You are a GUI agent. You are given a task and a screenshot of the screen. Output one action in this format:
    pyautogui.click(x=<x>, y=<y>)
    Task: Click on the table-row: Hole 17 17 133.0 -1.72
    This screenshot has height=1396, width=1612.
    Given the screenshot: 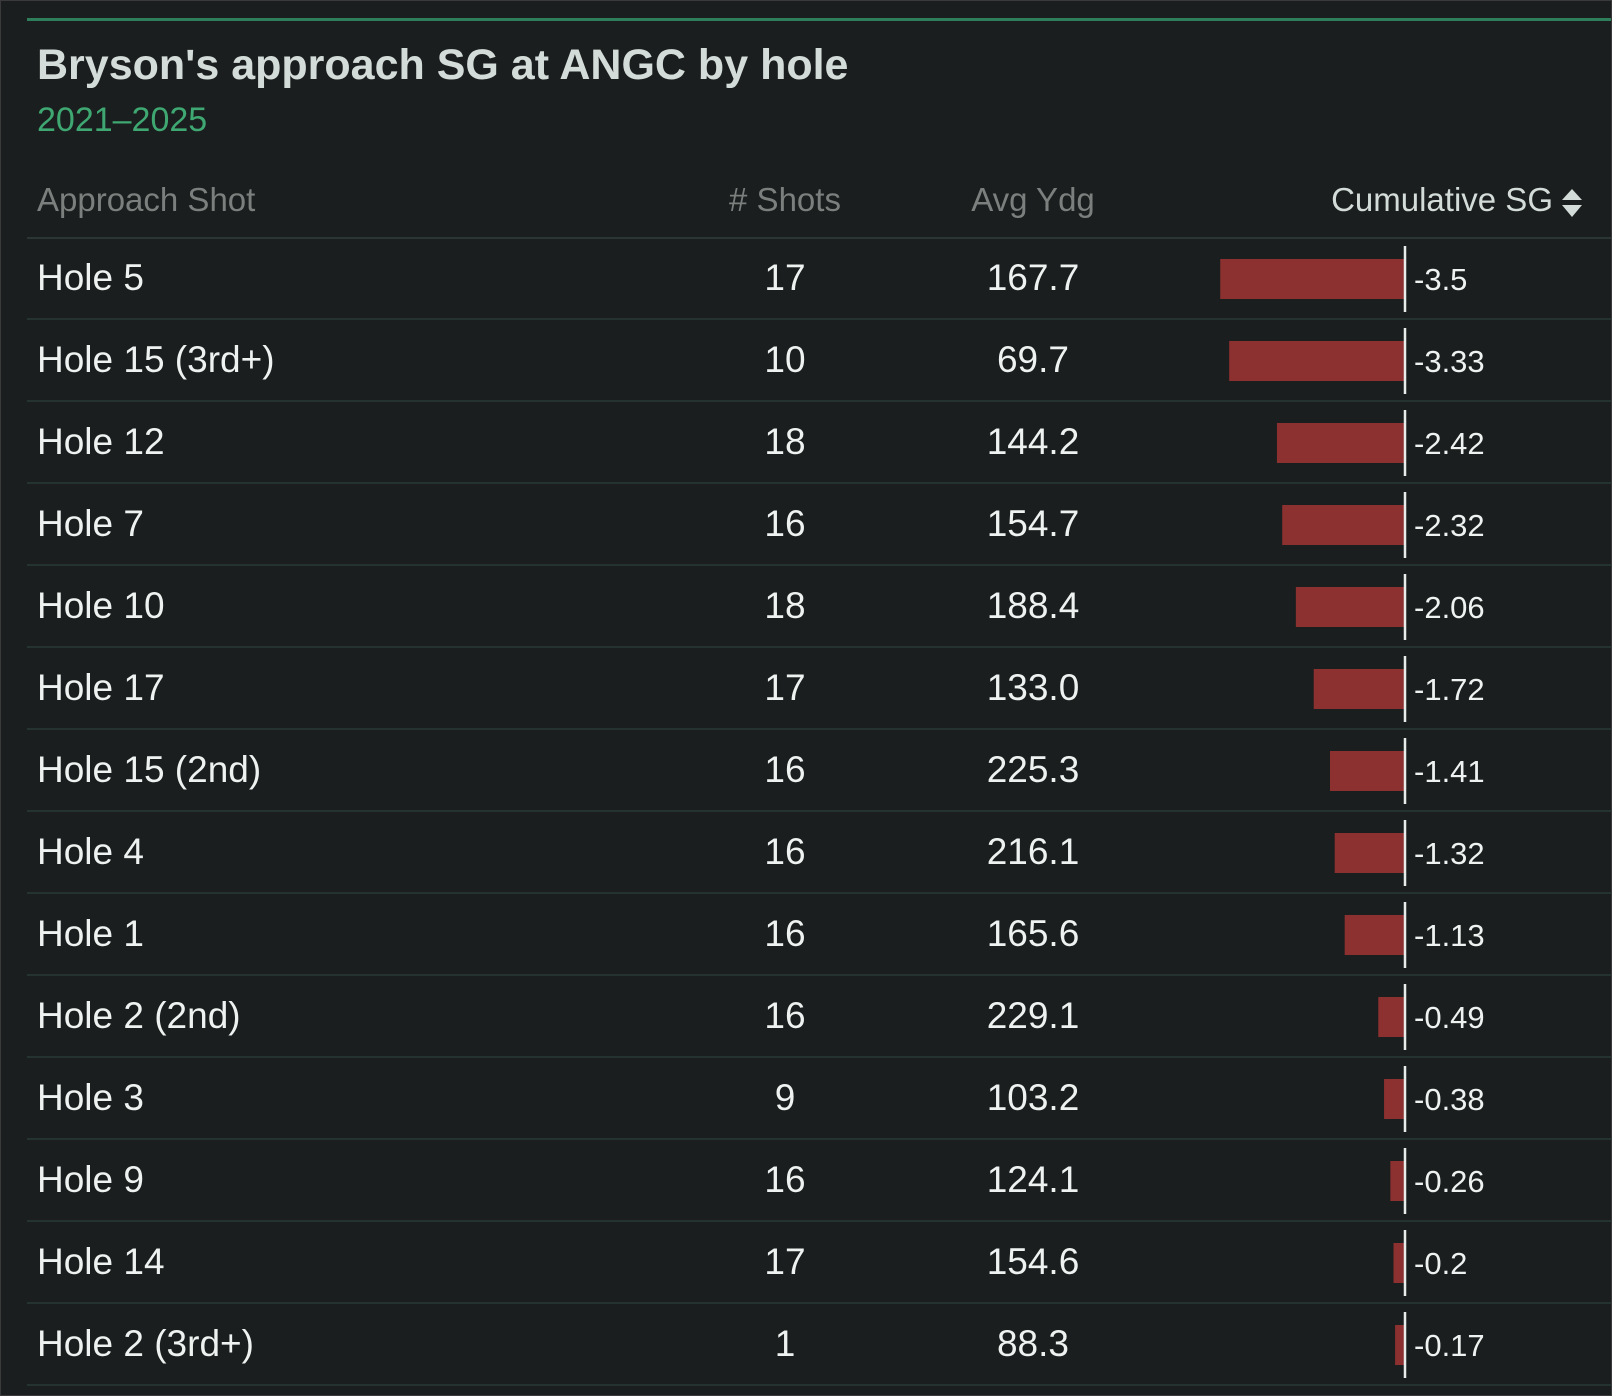 What is the action you would take?
    pyautogui.click(x=819, y=689)
    